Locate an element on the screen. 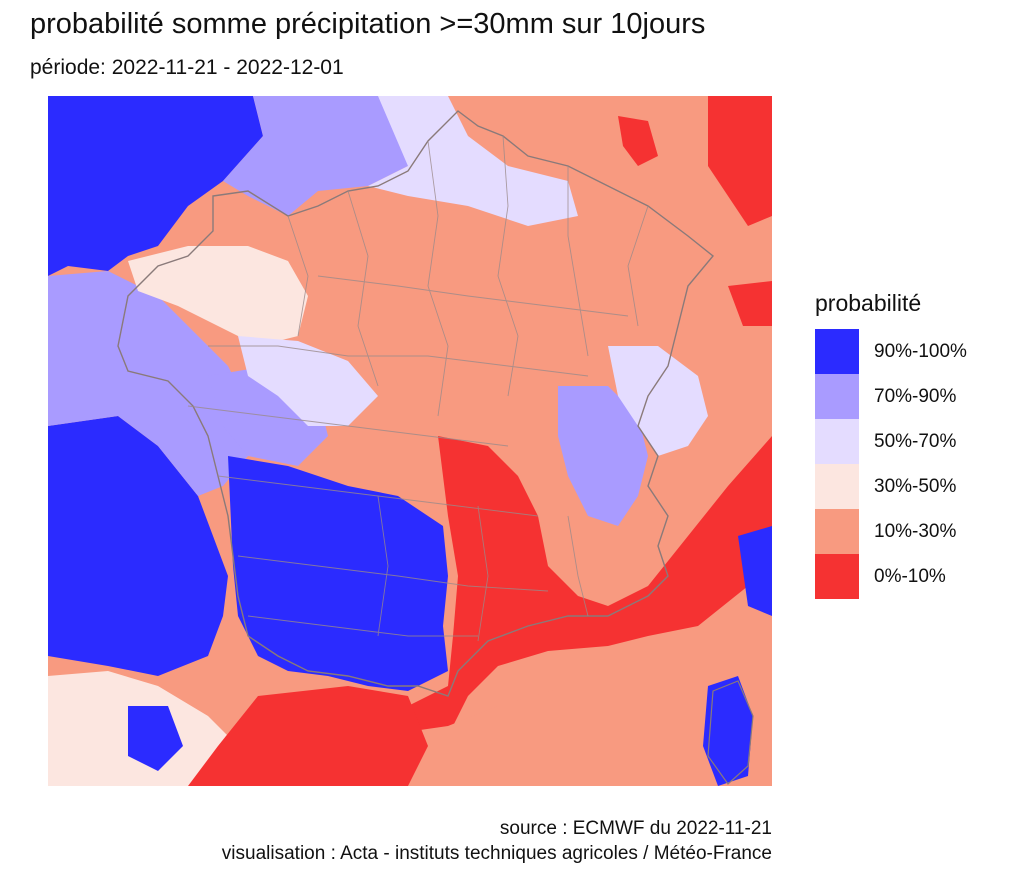 This screenshot has width=1024, height=878. region-brittany-low is located at coordinates (218, 296).